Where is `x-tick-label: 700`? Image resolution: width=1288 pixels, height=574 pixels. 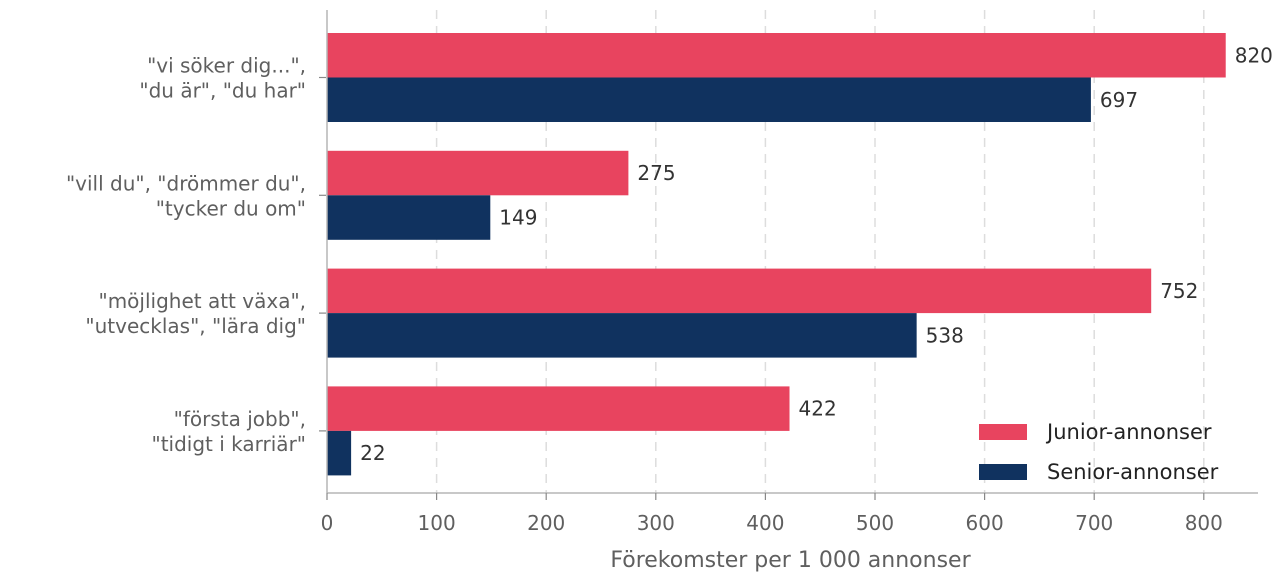 x-tick-label: 700 is located at coordinates (1094, 523).